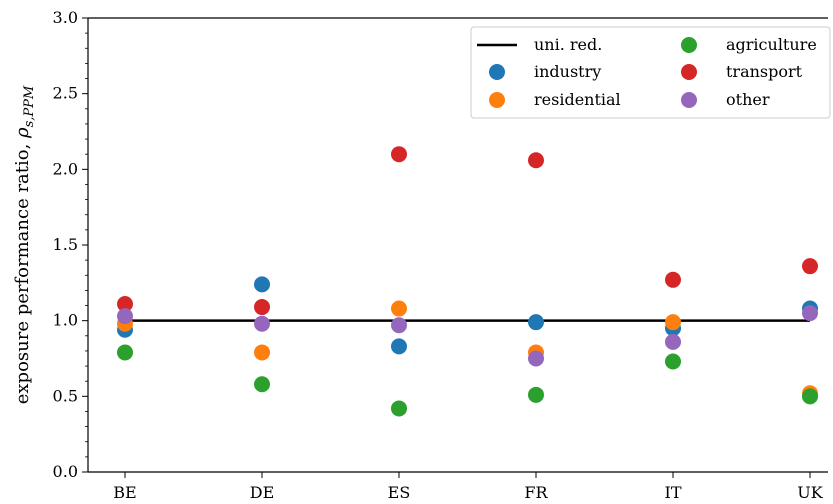  I want to click on point-residential-es, so click(399, 308).